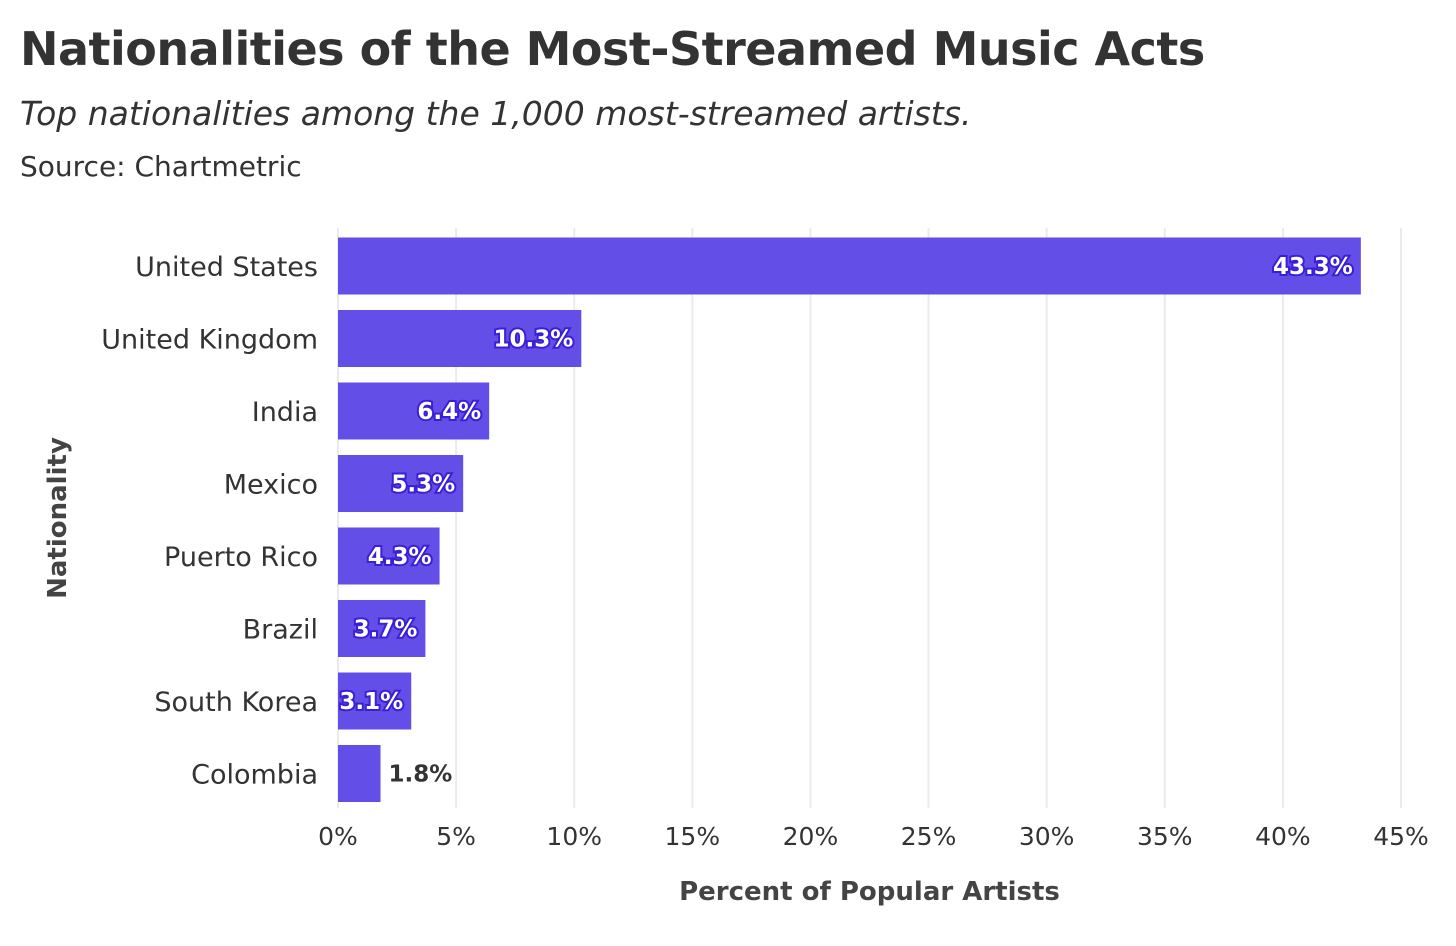 The width and height of the screenshot is (1456, 946). What do you see at coordinates (280, 630) in the screenshot?
I see `category-label: Brazil` at bounding box center [280, 630].